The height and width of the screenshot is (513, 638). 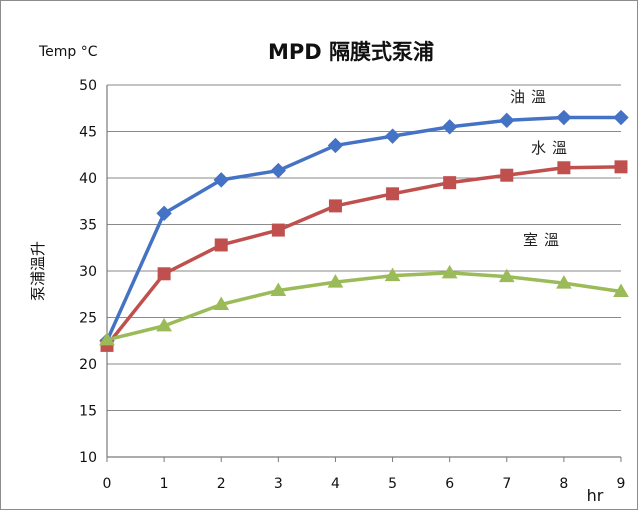 I want to click on y-tick-labels: 10 15 20 25 30 35 40 45 50, so click(x=88, y=272).